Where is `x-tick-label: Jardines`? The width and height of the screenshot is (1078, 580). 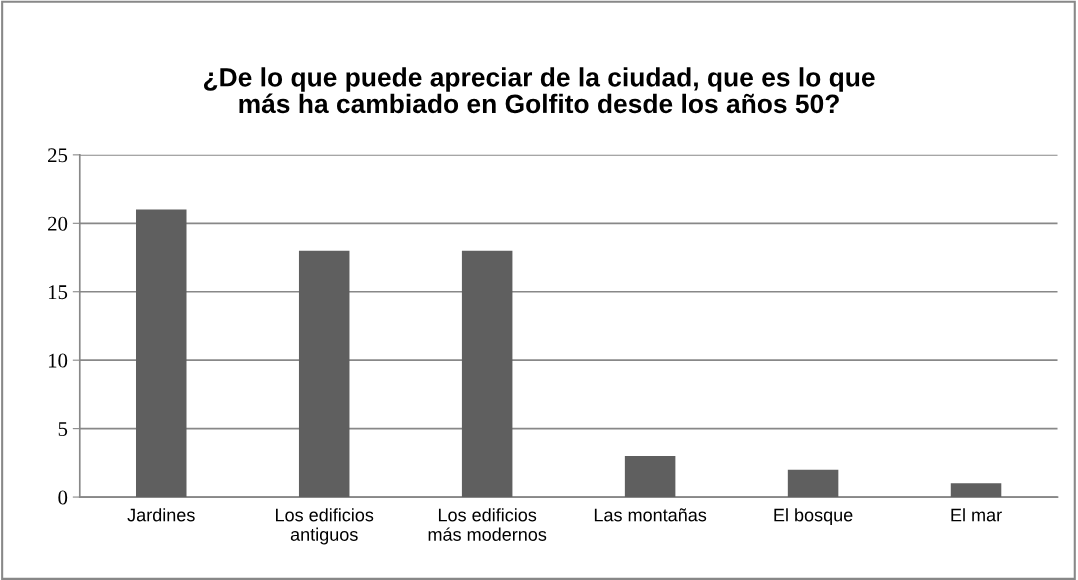
x-tick-label: Jardines is located at coordinates (161, 515).